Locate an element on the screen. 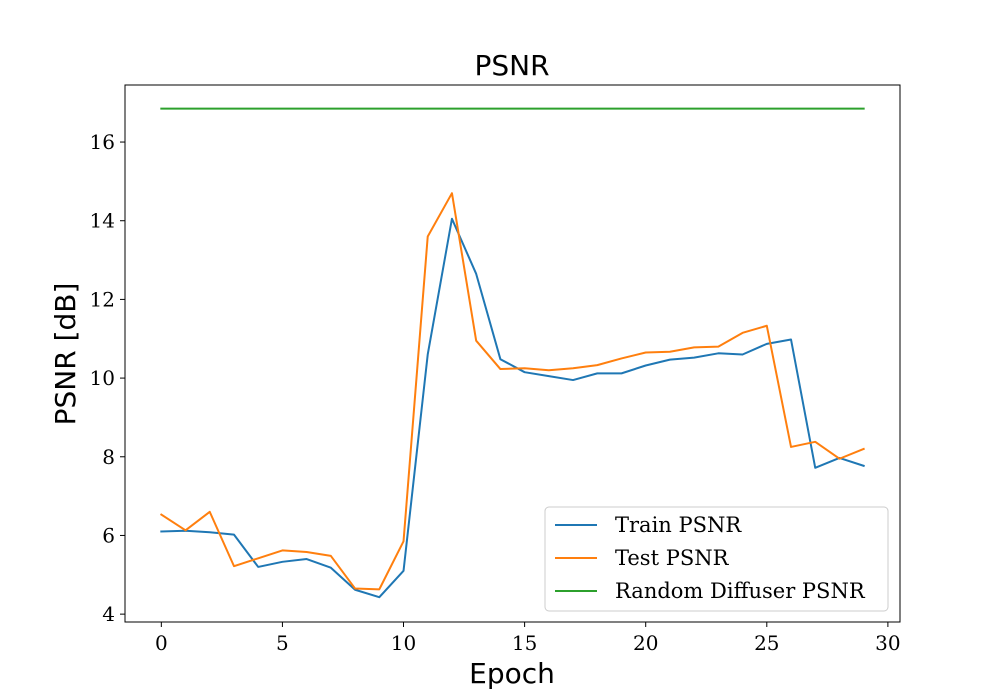  x-tick-label: 15 is located at coordinates (524, 643).